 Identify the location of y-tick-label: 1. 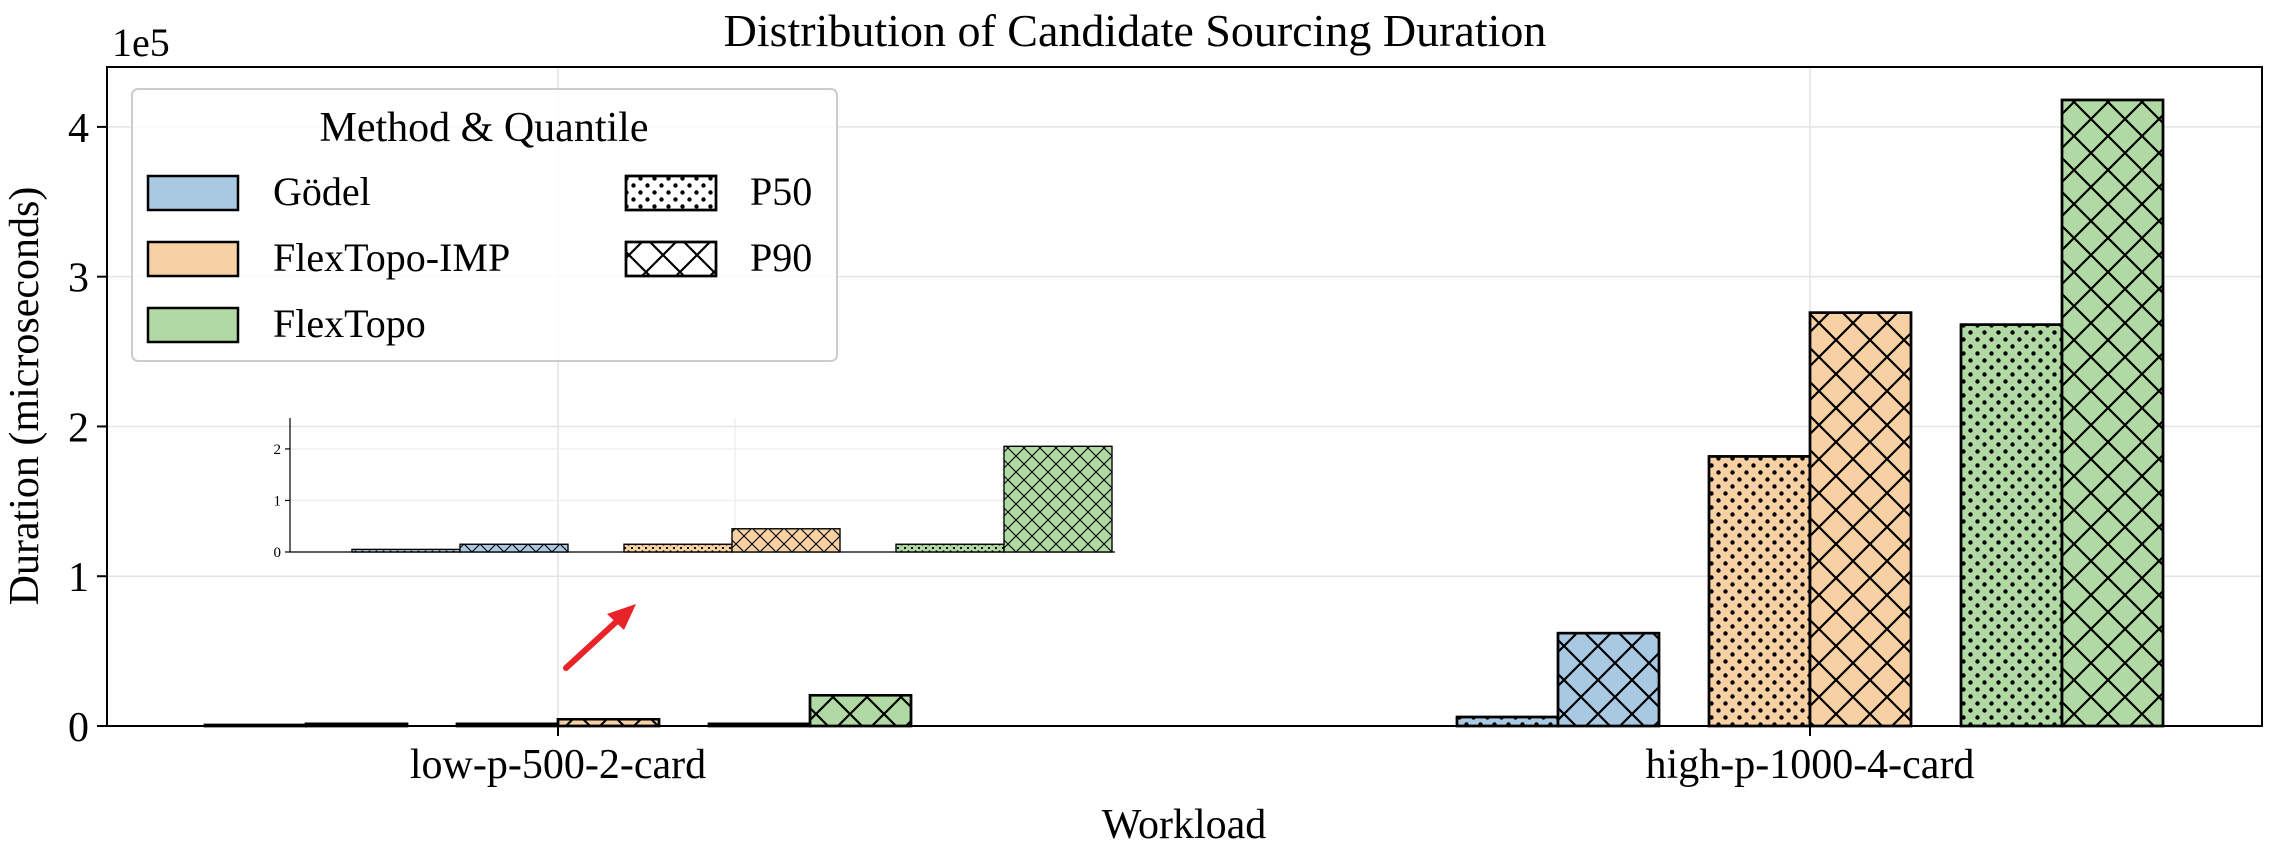
(78, 578).